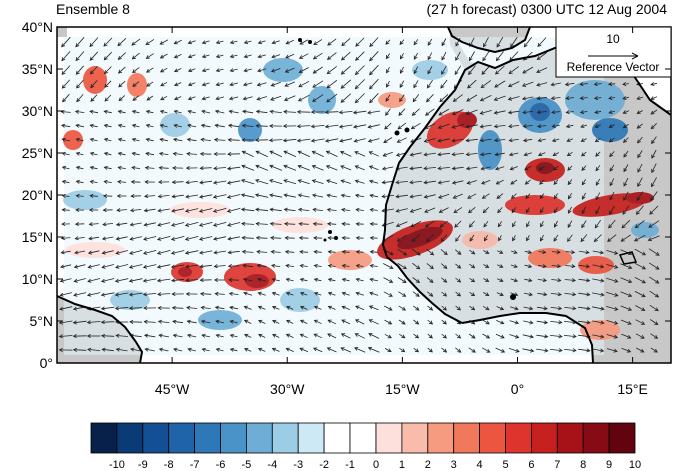 The width and height of the screenshot is (673, 471). Describe the element at coordinates (324, 465) in the screenshot. I see `colorbar-tick-label: -2` at that location.